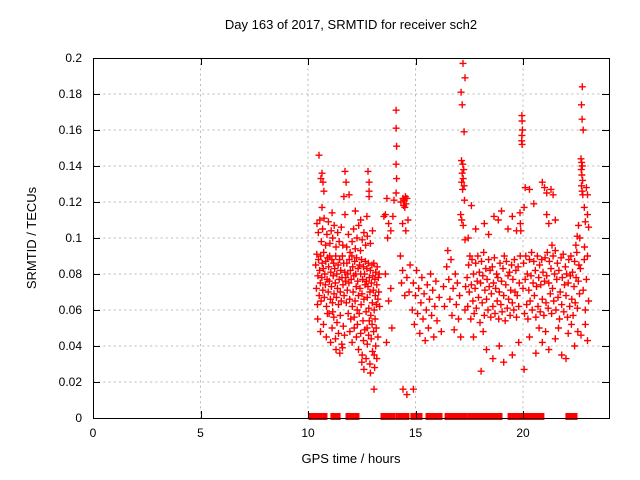  I want to click on x-tick-labels: 0 5 10 15 20, so click(310, 433).